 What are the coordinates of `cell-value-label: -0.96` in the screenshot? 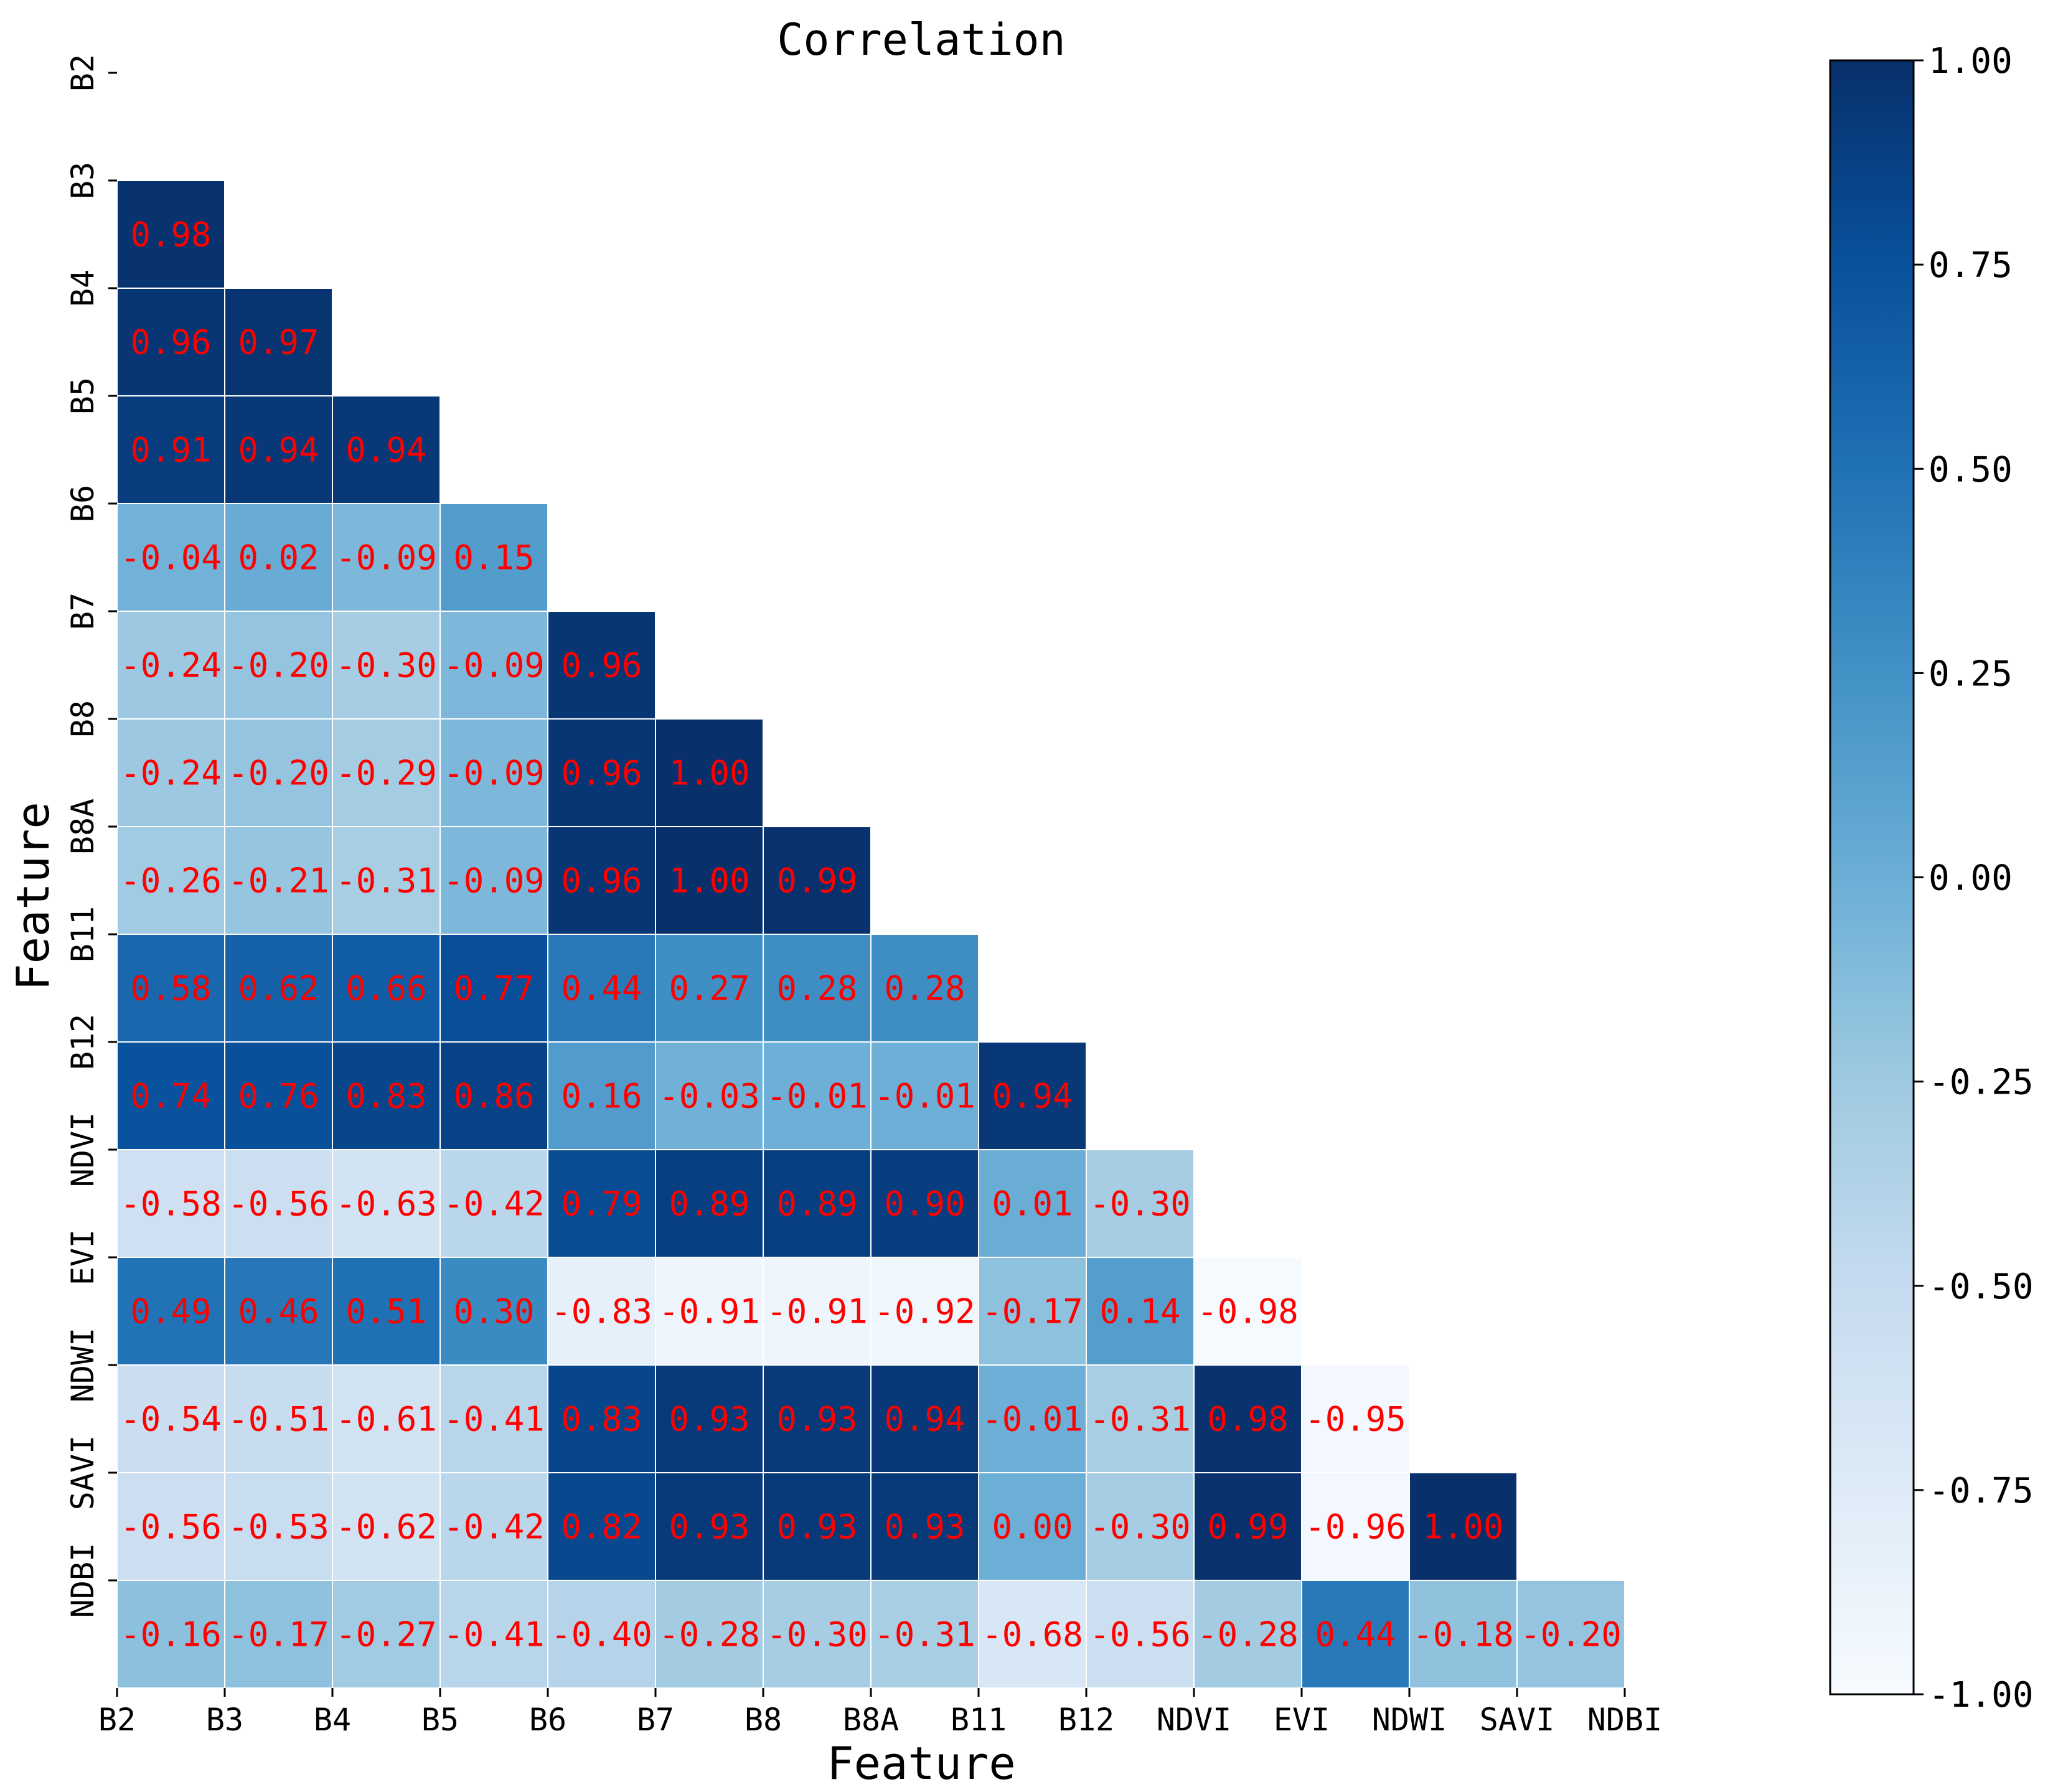 It's located at (1356, 1527).